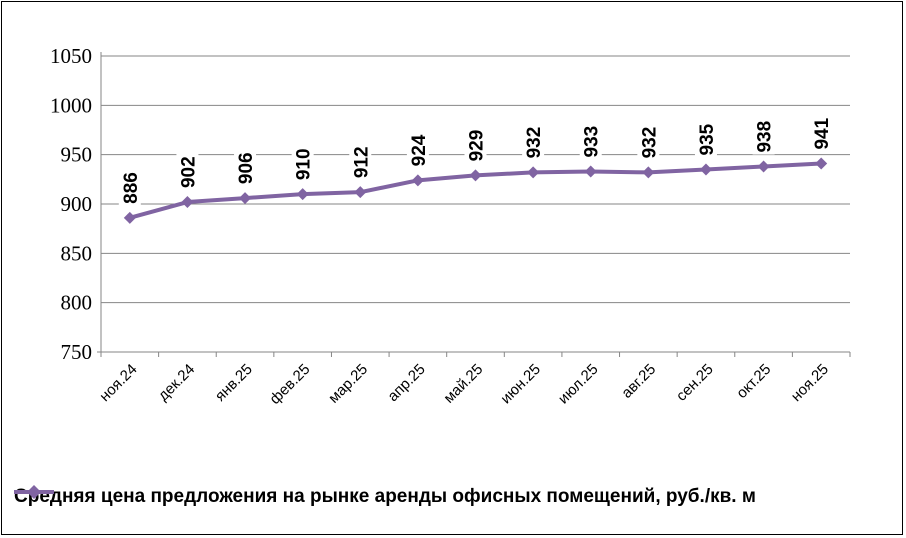  Describe the element at coordinates (234, 383) in the screenshot. I see `x-tick-label: янв.25` at that location.